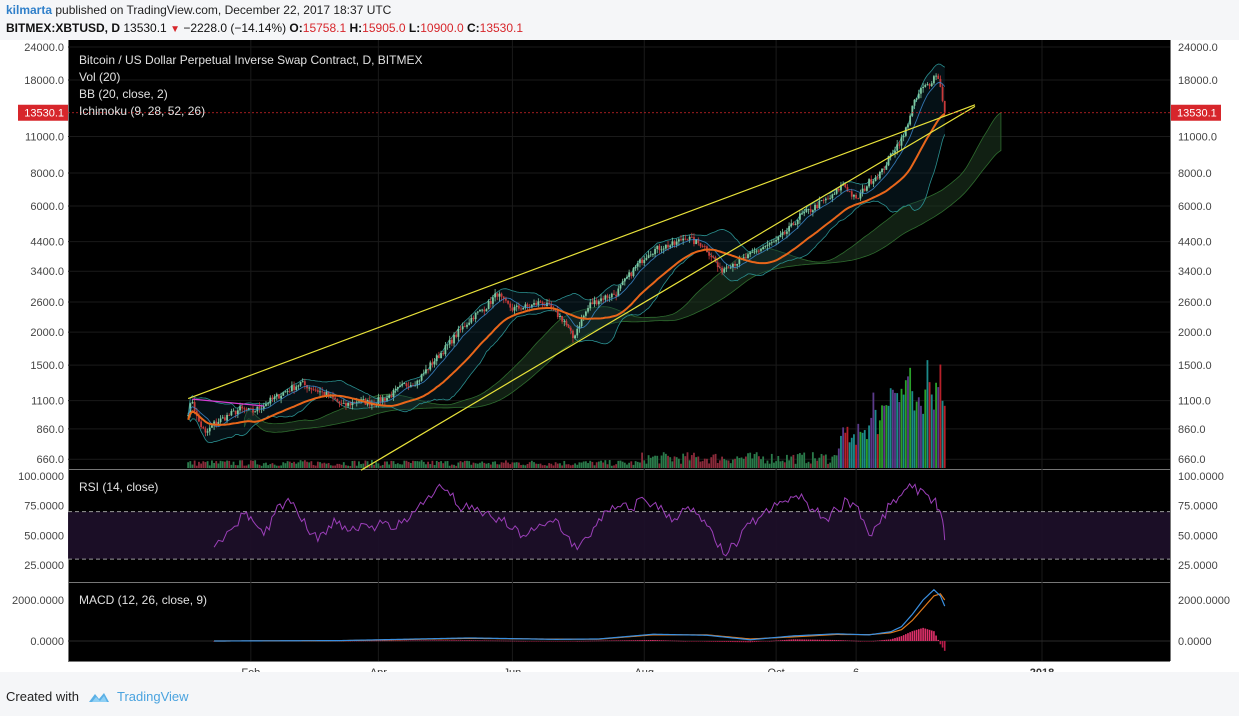 Image resolution: width=1239 pixels, height=716 pixels. Describe the element at coordinates (324, 28) in the screenshot. I see `open-value: 15758.1` at that location.